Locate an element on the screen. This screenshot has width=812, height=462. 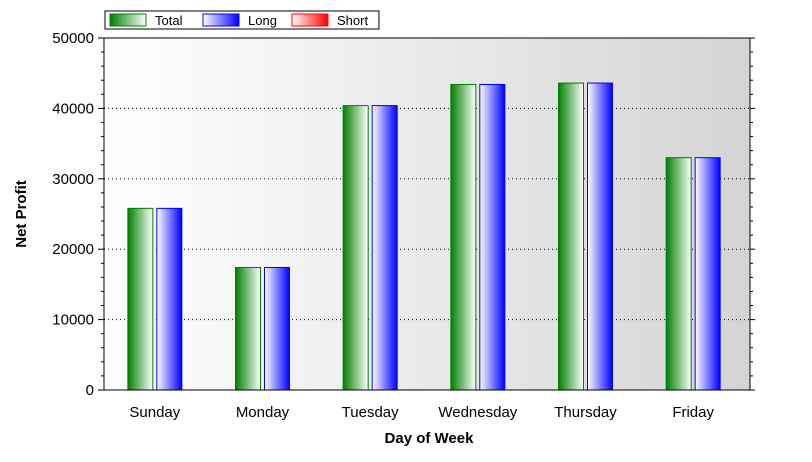
bar-long-tuesday is located at coordinates (384, 248).